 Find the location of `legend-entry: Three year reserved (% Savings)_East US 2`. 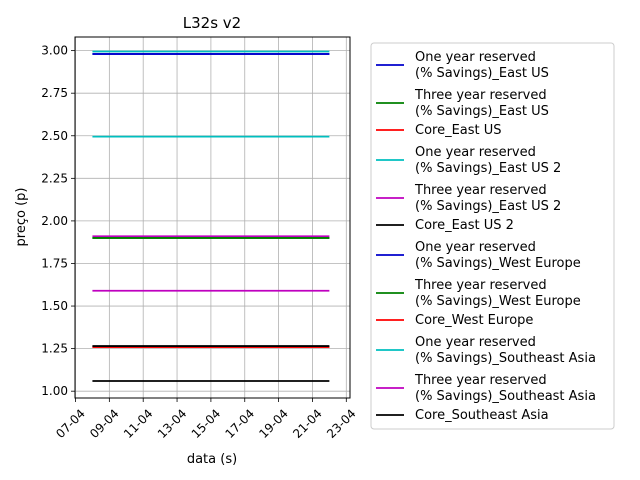

legend-entry: Three year reserved (% Savings)_East US 2 is located at coordinates (487, 198).